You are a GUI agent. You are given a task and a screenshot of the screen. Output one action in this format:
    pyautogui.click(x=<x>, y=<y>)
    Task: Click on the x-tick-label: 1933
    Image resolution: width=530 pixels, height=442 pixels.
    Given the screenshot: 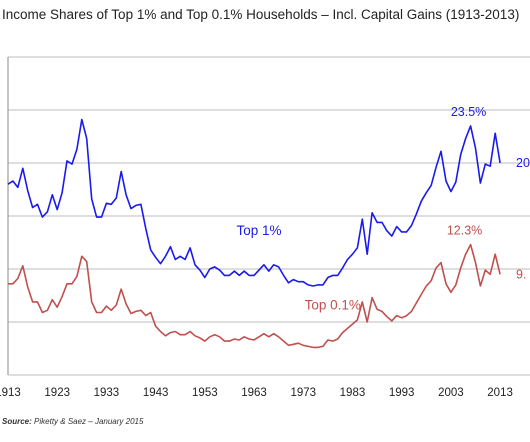 What is the action you would take?
    pyautogui.click(x=107, y=393)
    